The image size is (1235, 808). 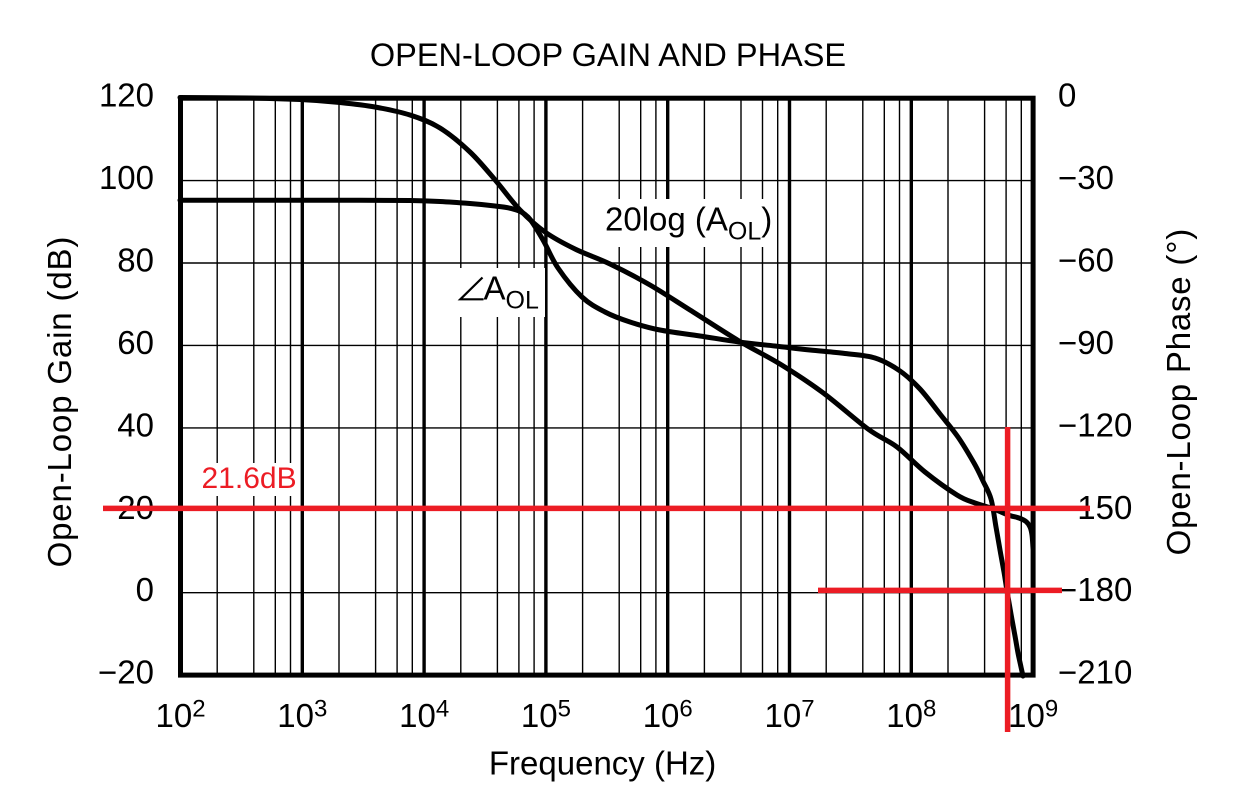 I want to click on svg-text: 60, so click(x=135, y=342).